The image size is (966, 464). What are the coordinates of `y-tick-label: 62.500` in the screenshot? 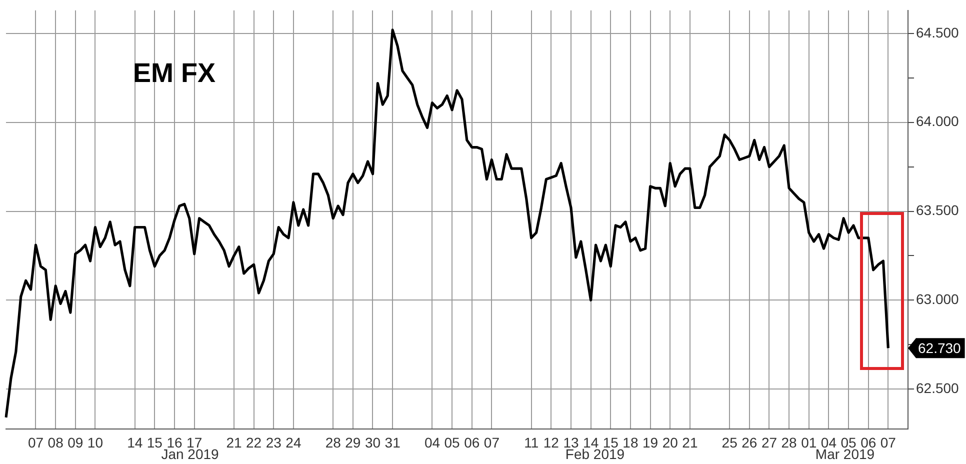 It's located at (938, 388).